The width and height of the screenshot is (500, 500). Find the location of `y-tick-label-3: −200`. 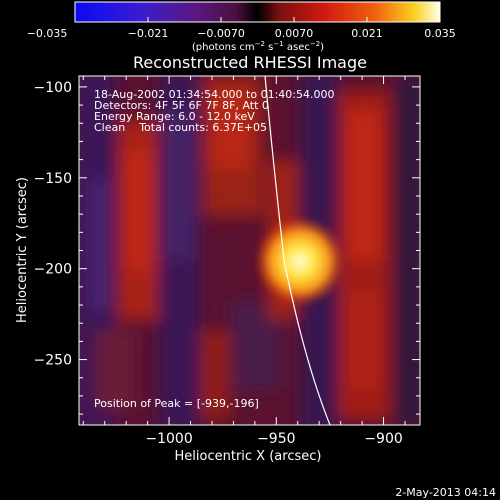

y-tick-label-3: −200 is located at coordinates (53, 270).